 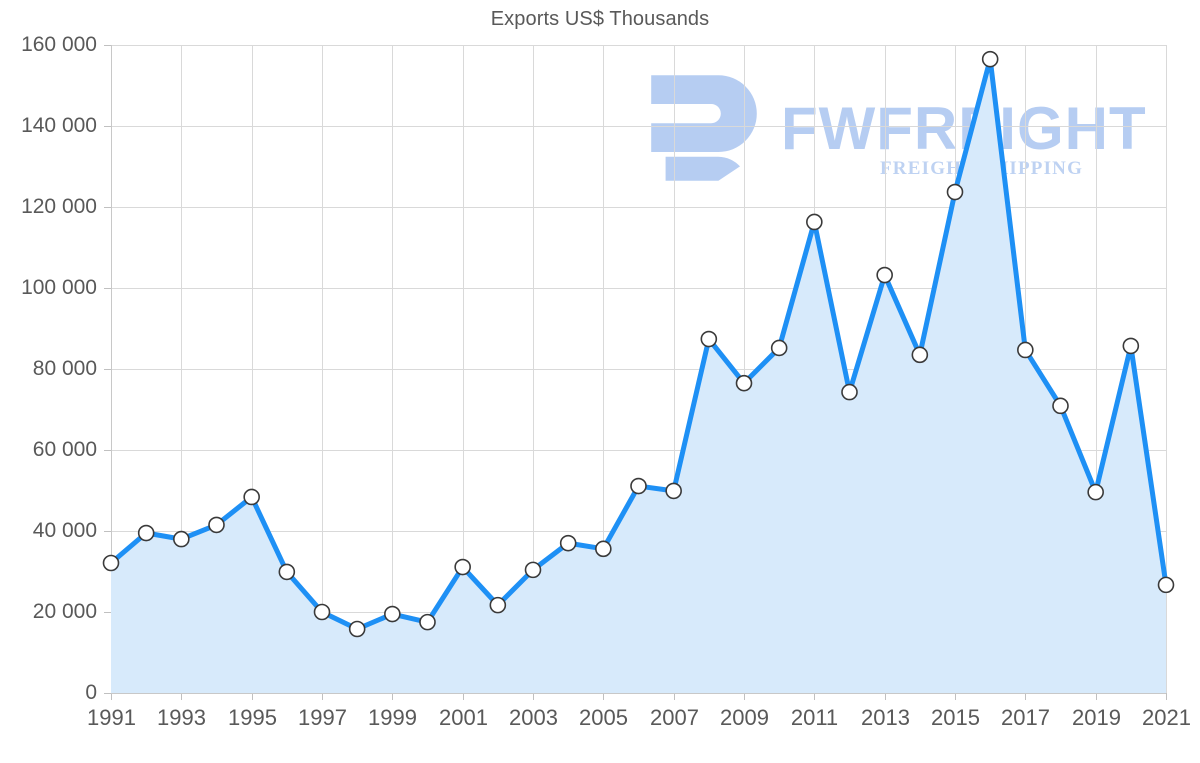 I want to click on y-tick-label: 60 000, so click(x=65, y=449).